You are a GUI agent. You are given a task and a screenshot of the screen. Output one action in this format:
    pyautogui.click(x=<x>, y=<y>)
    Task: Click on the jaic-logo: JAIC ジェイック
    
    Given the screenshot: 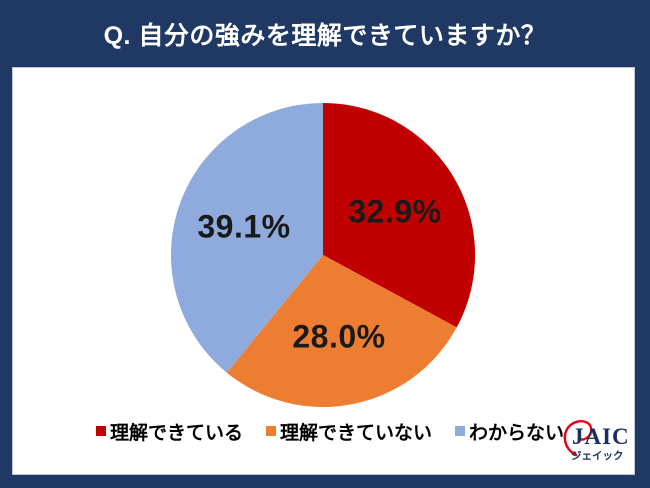 What is the action you would take?
    pyautogui.click(x=596, y=441)
    